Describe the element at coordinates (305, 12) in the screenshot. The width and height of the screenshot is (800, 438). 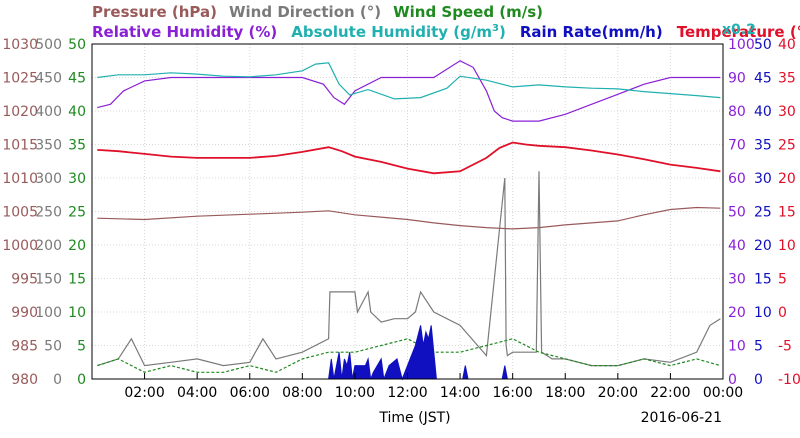
I see `series-title: Wind Direction (°)` at that location.